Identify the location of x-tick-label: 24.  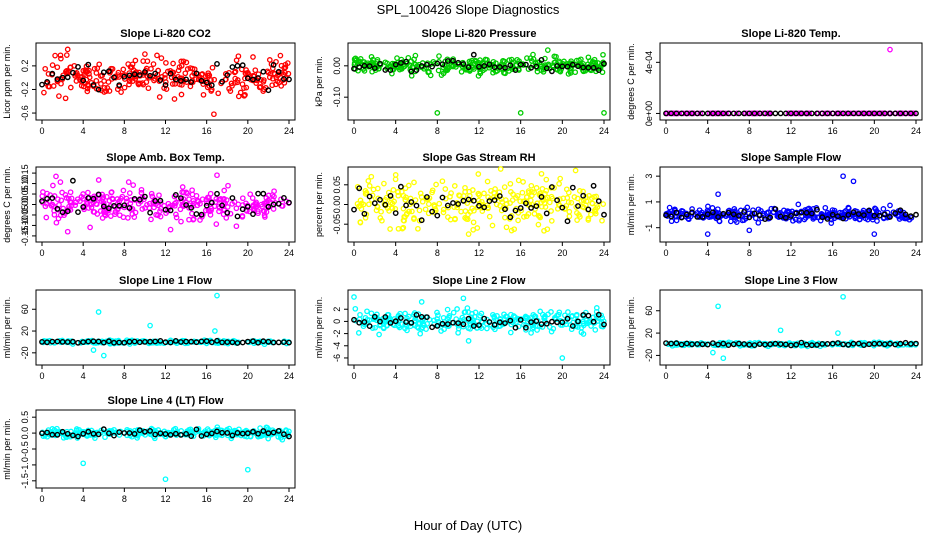
(289, 376).